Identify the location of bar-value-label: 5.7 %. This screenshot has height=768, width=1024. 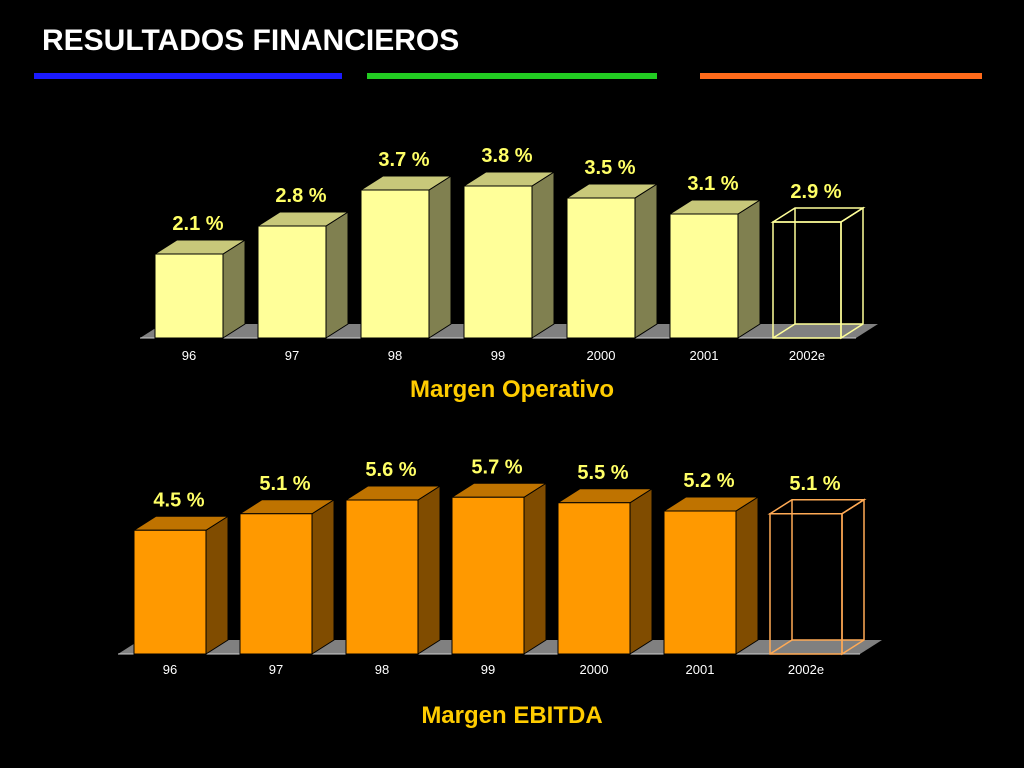
(496, 467).